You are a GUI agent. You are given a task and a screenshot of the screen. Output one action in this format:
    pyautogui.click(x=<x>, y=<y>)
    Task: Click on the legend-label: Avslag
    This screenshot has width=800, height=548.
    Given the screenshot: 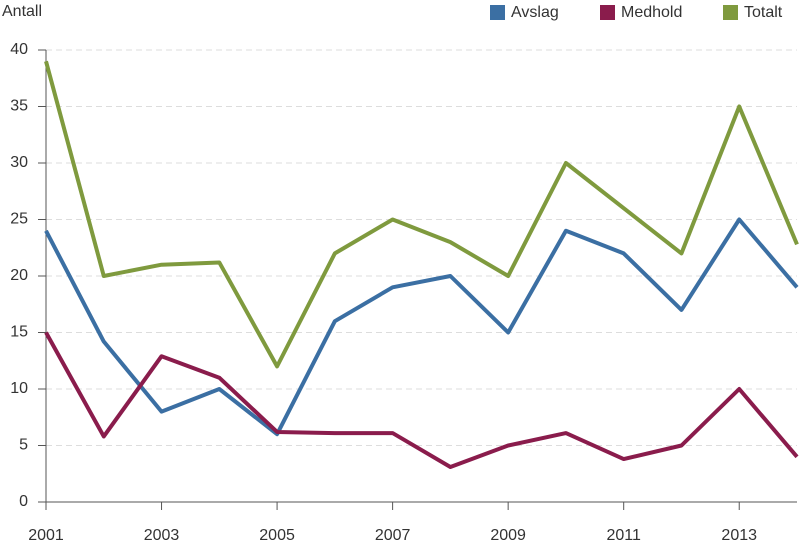 What is the action you would take?
    pyautogui.click(x=535, y=12)
    